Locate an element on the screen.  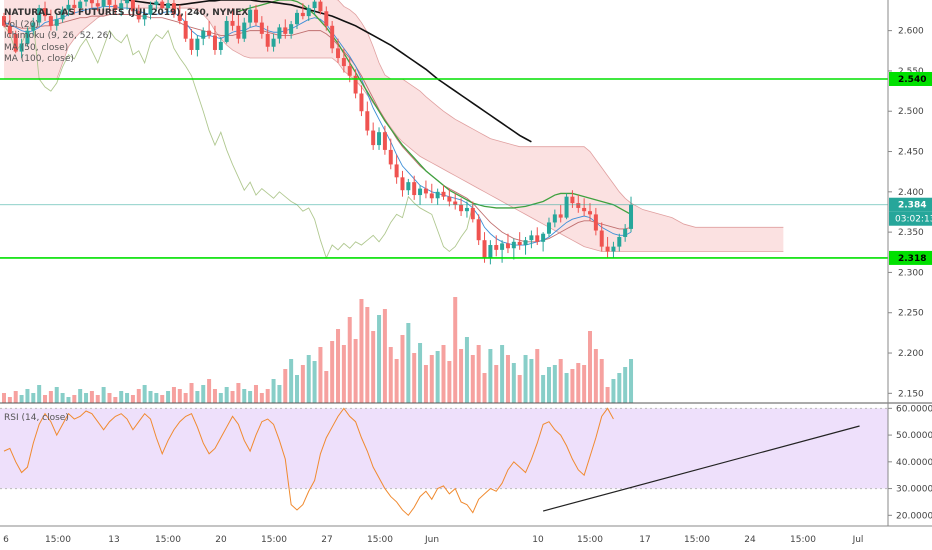
price-tick-label: 2.450 is located at coordinates (911, 153).